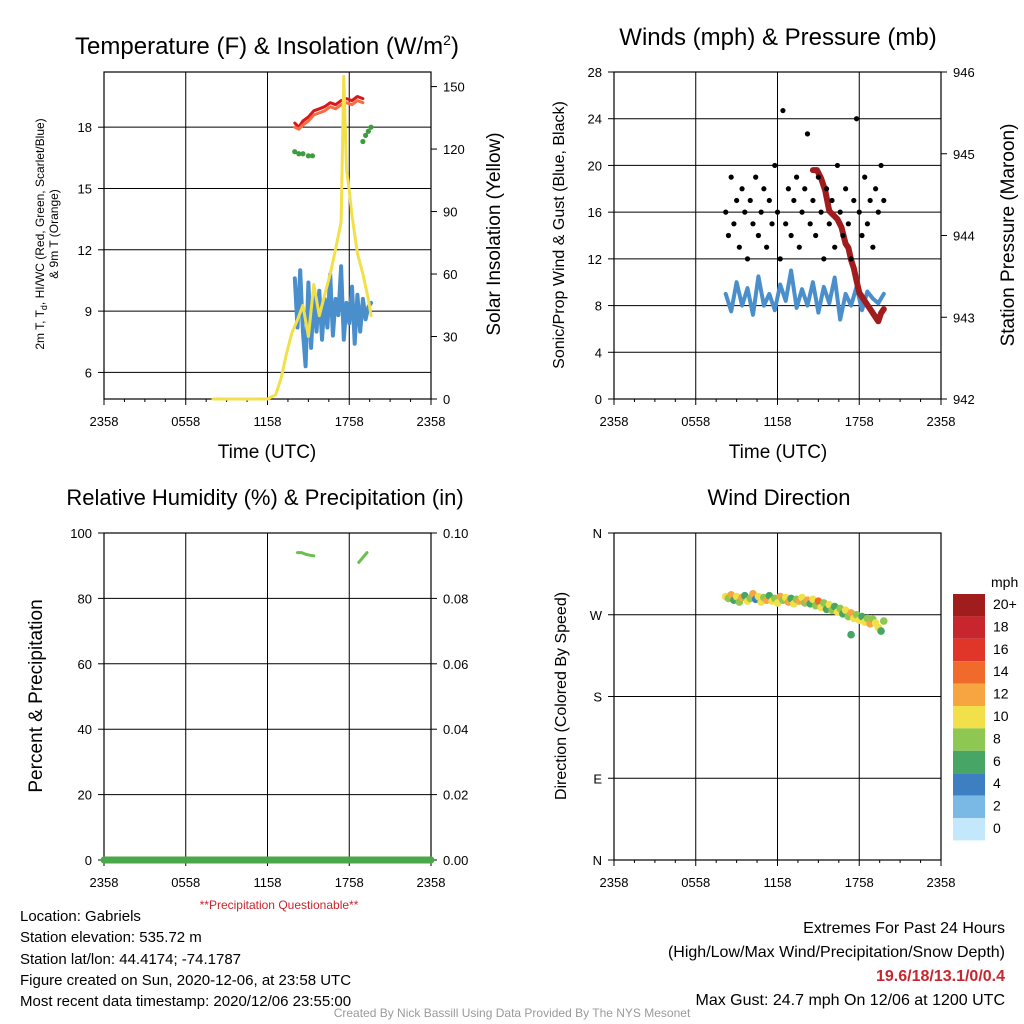 This screenshot has height=1024, width=1024. Describe the element at coordinates (88, 860) in the screenshot. I see `y-tick-label: 0` at that location.